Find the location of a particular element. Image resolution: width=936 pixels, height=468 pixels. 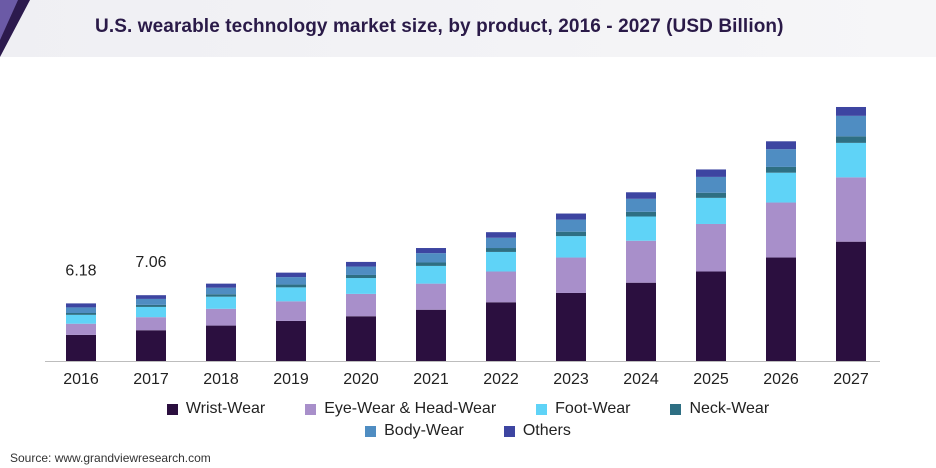

legend-item-others: Others is located at coordinates (537, 431).